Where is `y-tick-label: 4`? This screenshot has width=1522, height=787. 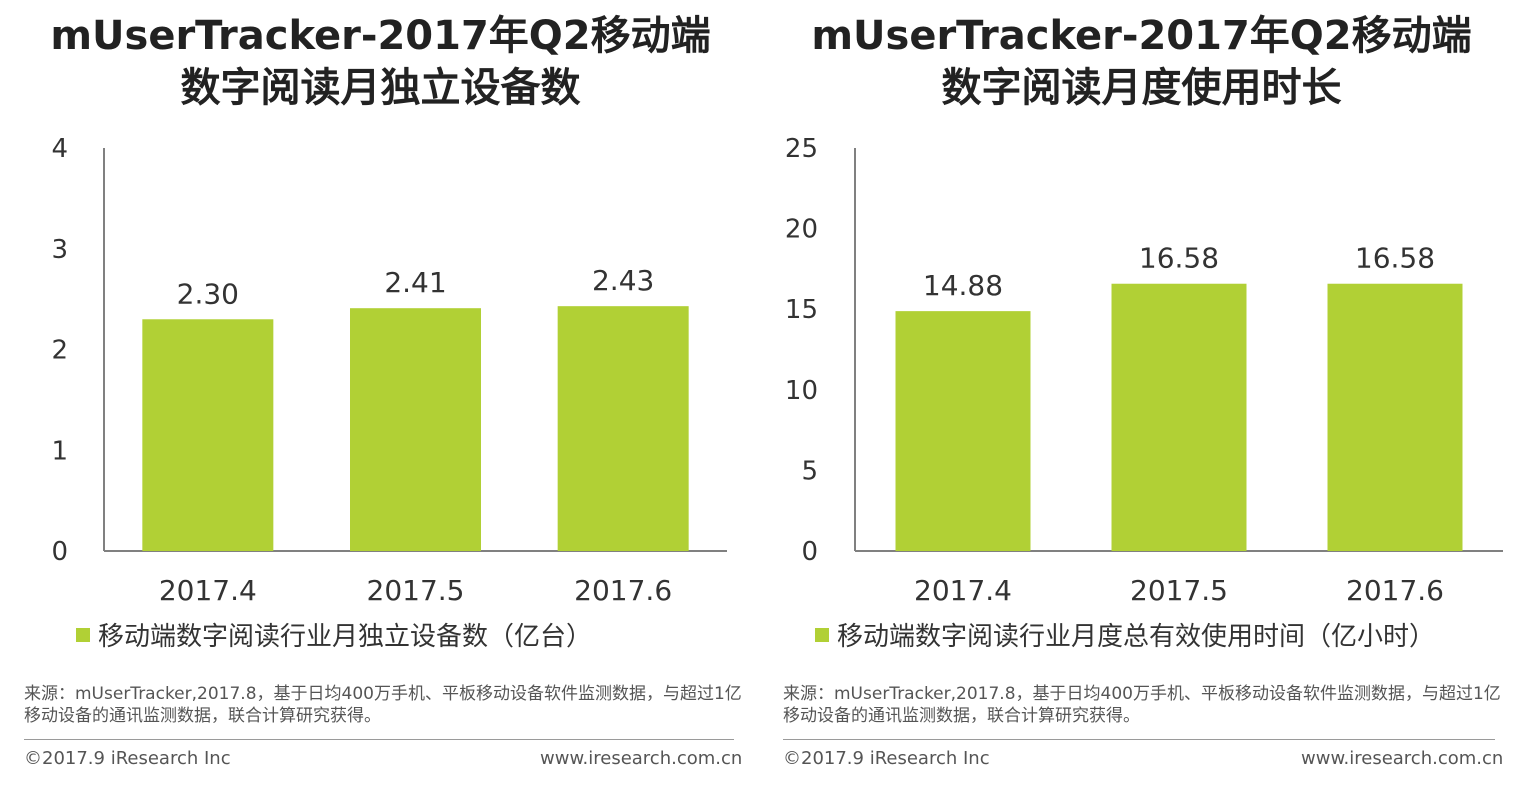
y-tick-label: 4 is located at coordinates (59, 149).